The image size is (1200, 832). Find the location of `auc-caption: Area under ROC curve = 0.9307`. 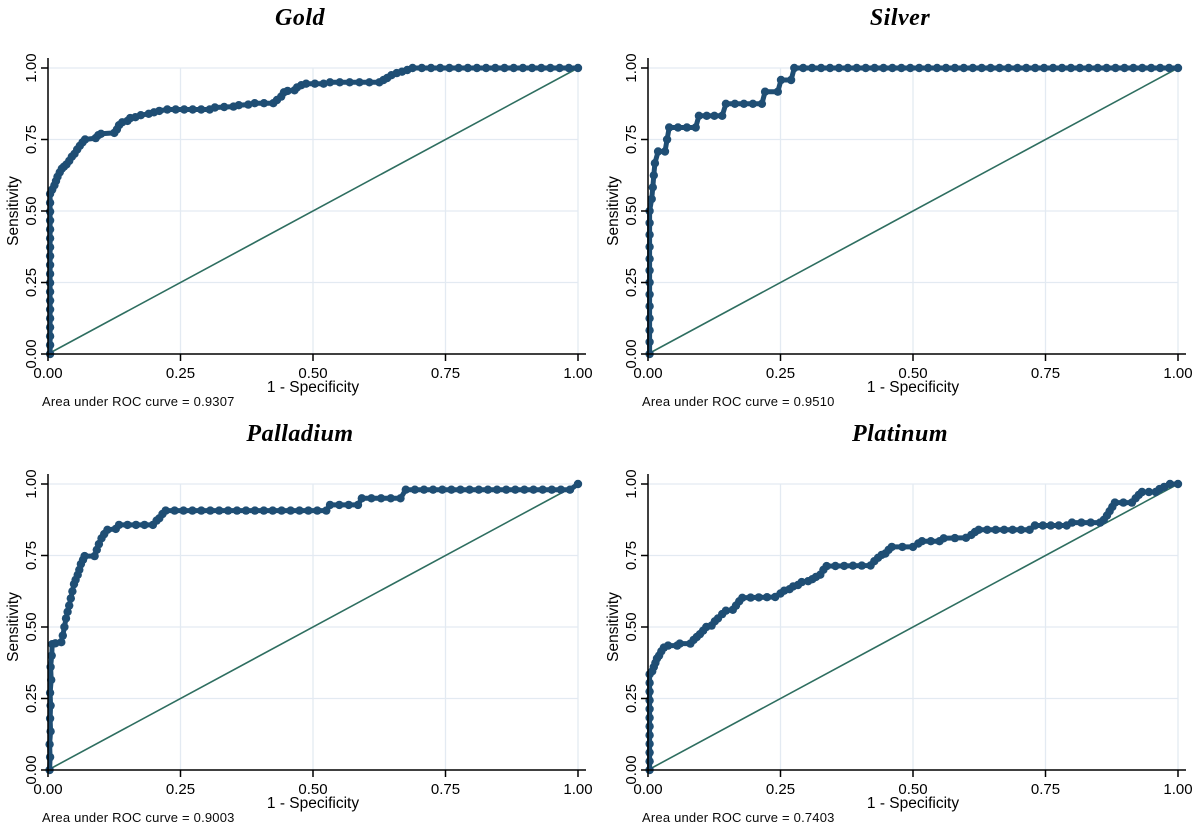

auc-caption: Area under ROC curve = 0.9307 is located at coordinates (138, 401).